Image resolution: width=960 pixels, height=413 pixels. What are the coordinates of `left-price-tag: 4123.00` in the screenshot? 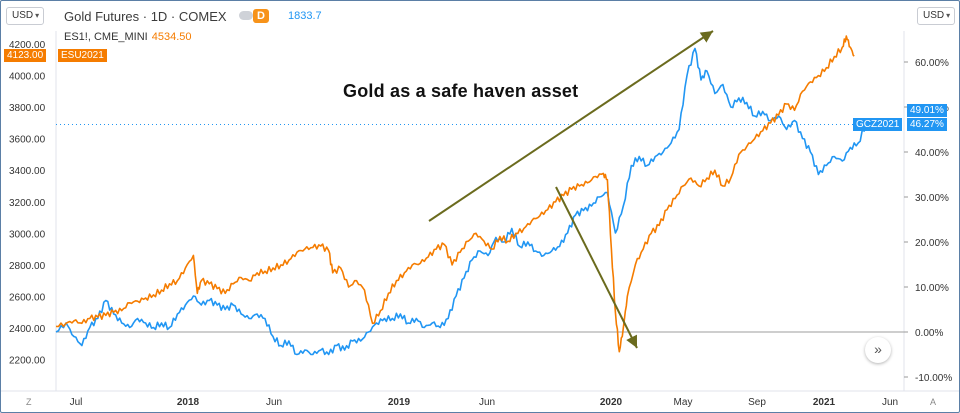 It's located at (25, 55).